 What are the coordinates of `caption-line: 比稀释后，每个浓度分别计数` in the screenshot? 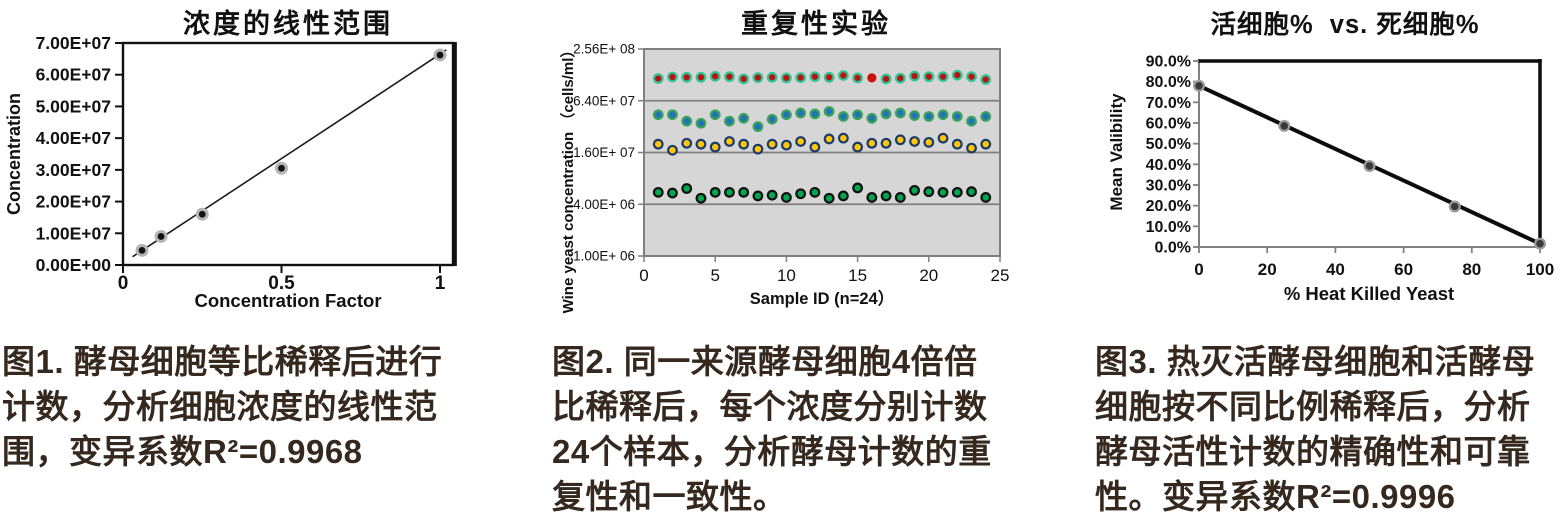 It's located at (770, 406).